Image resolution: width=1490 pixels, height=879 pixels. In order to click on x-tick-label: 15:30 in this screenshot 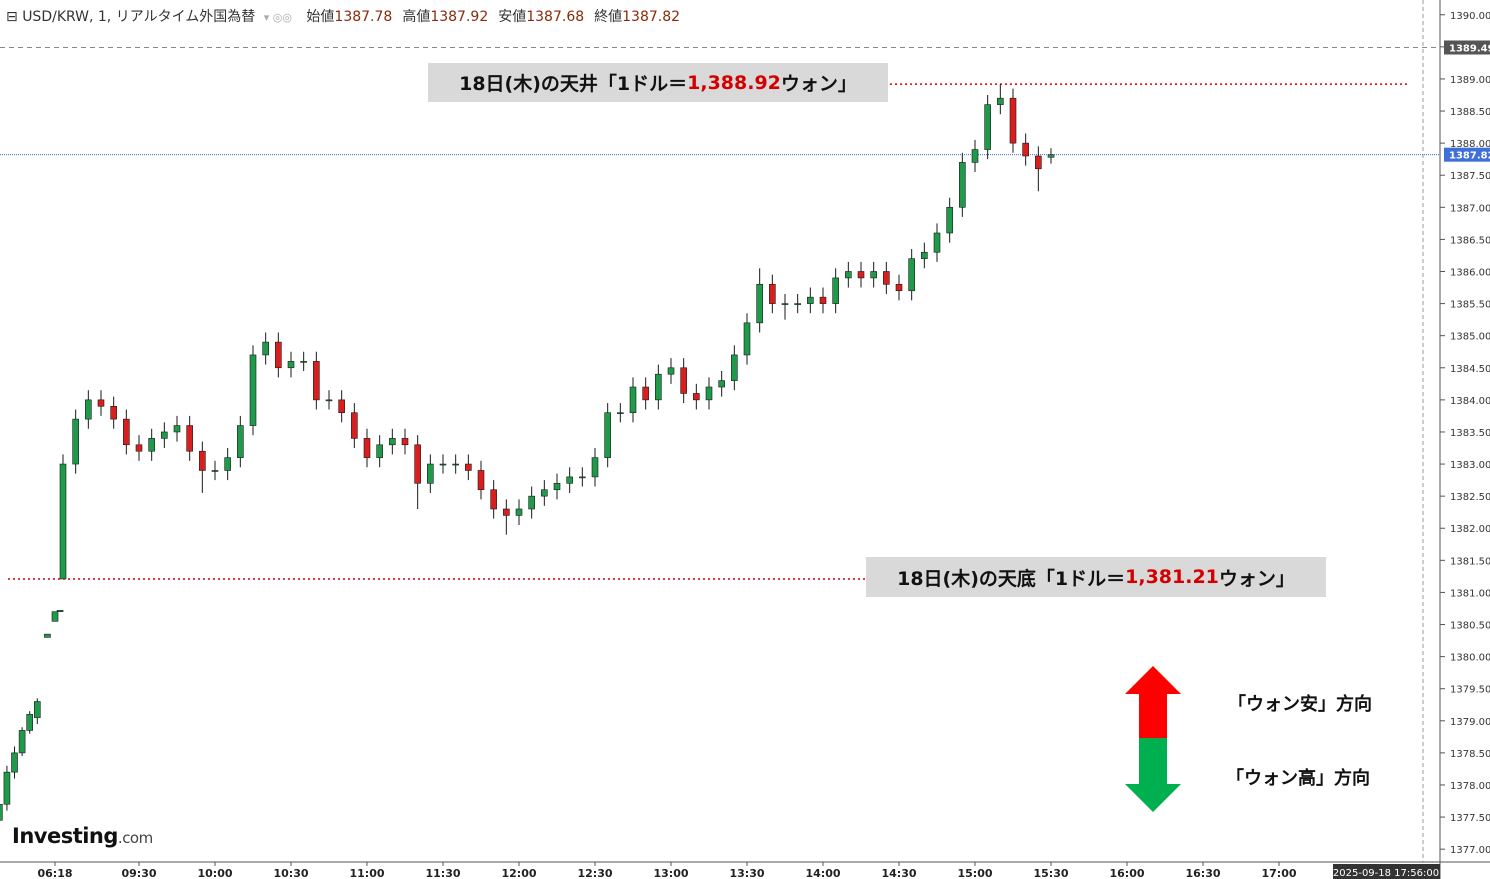, I will do `click(1050, 873)`.